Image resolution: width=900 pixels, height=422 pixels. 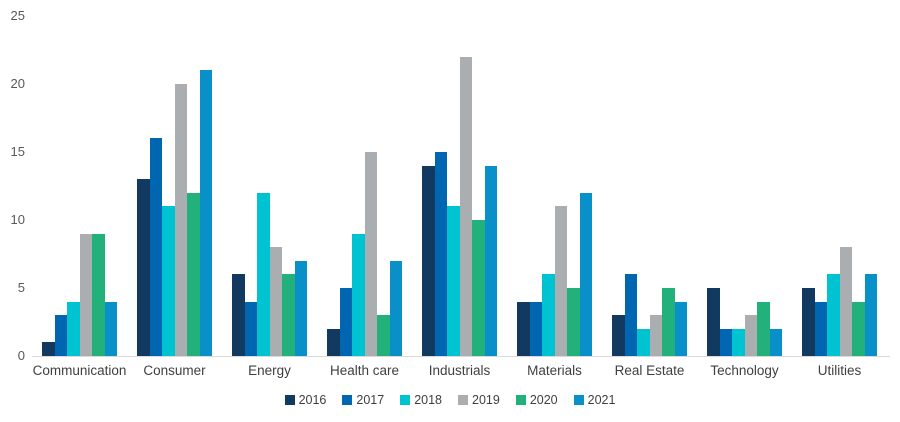 I want to click on legend-label: 2017, so click(x=370, y=400).